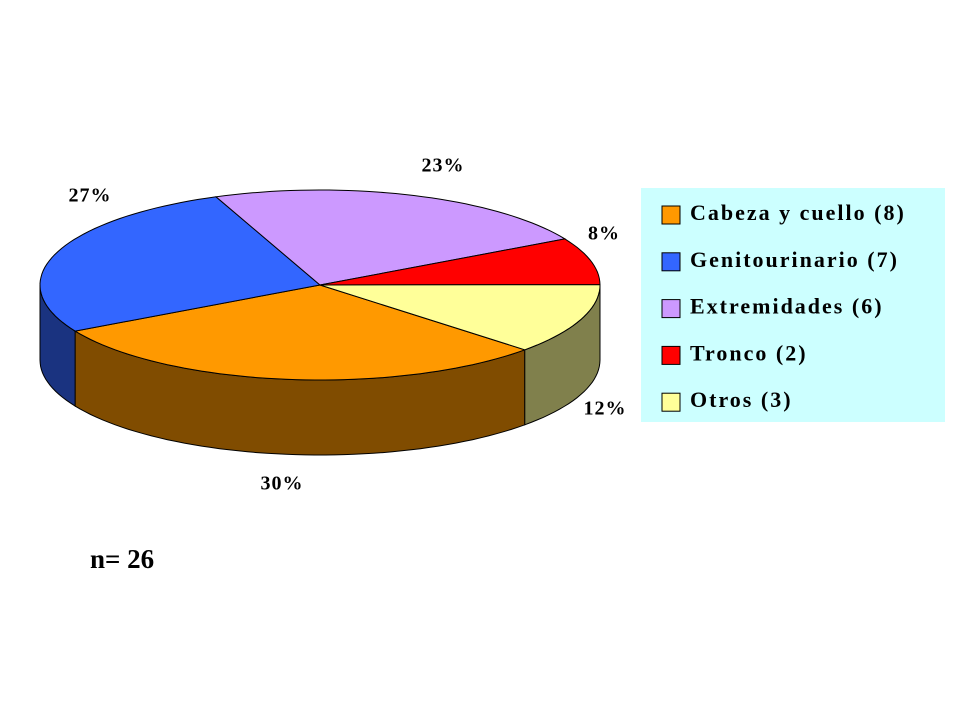 This screenshot has height=719, width=959. Describe the element at coordinates (749, 352) in the screenshot. I see `legend-label: Tronco (2)` at that location.